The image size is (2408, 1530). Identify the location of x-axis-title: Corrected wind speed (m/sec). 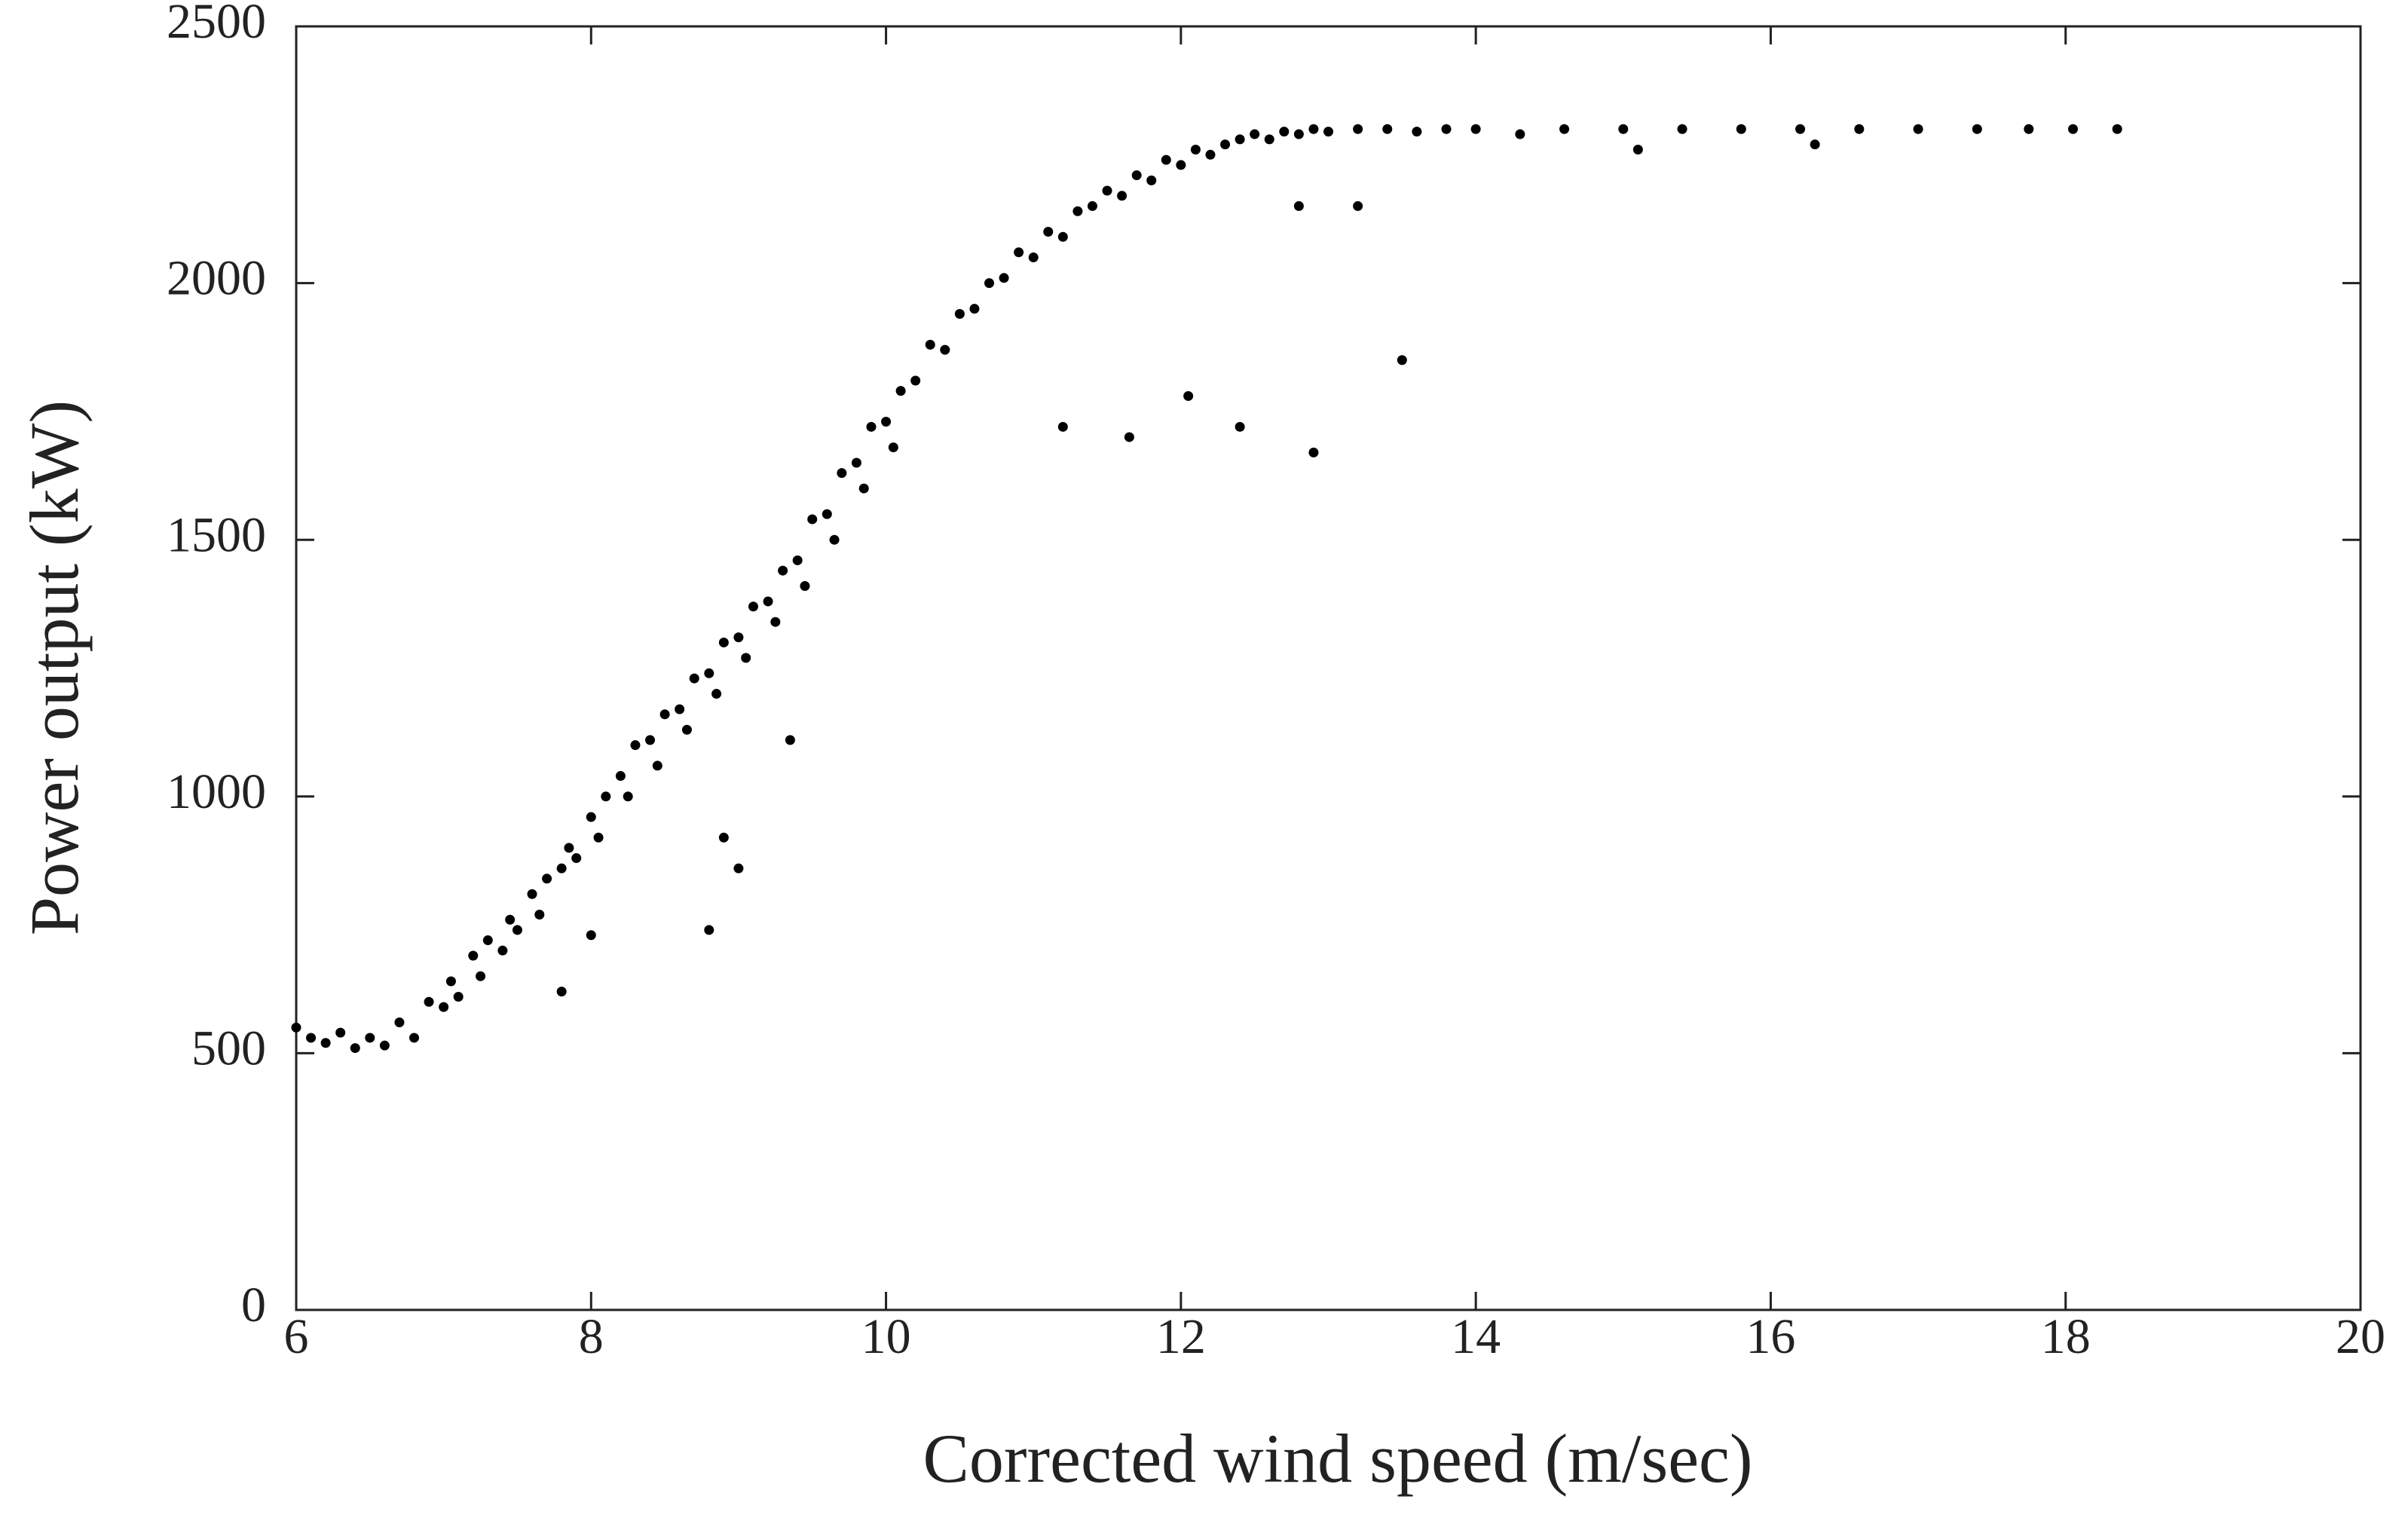
(1338, 1458).